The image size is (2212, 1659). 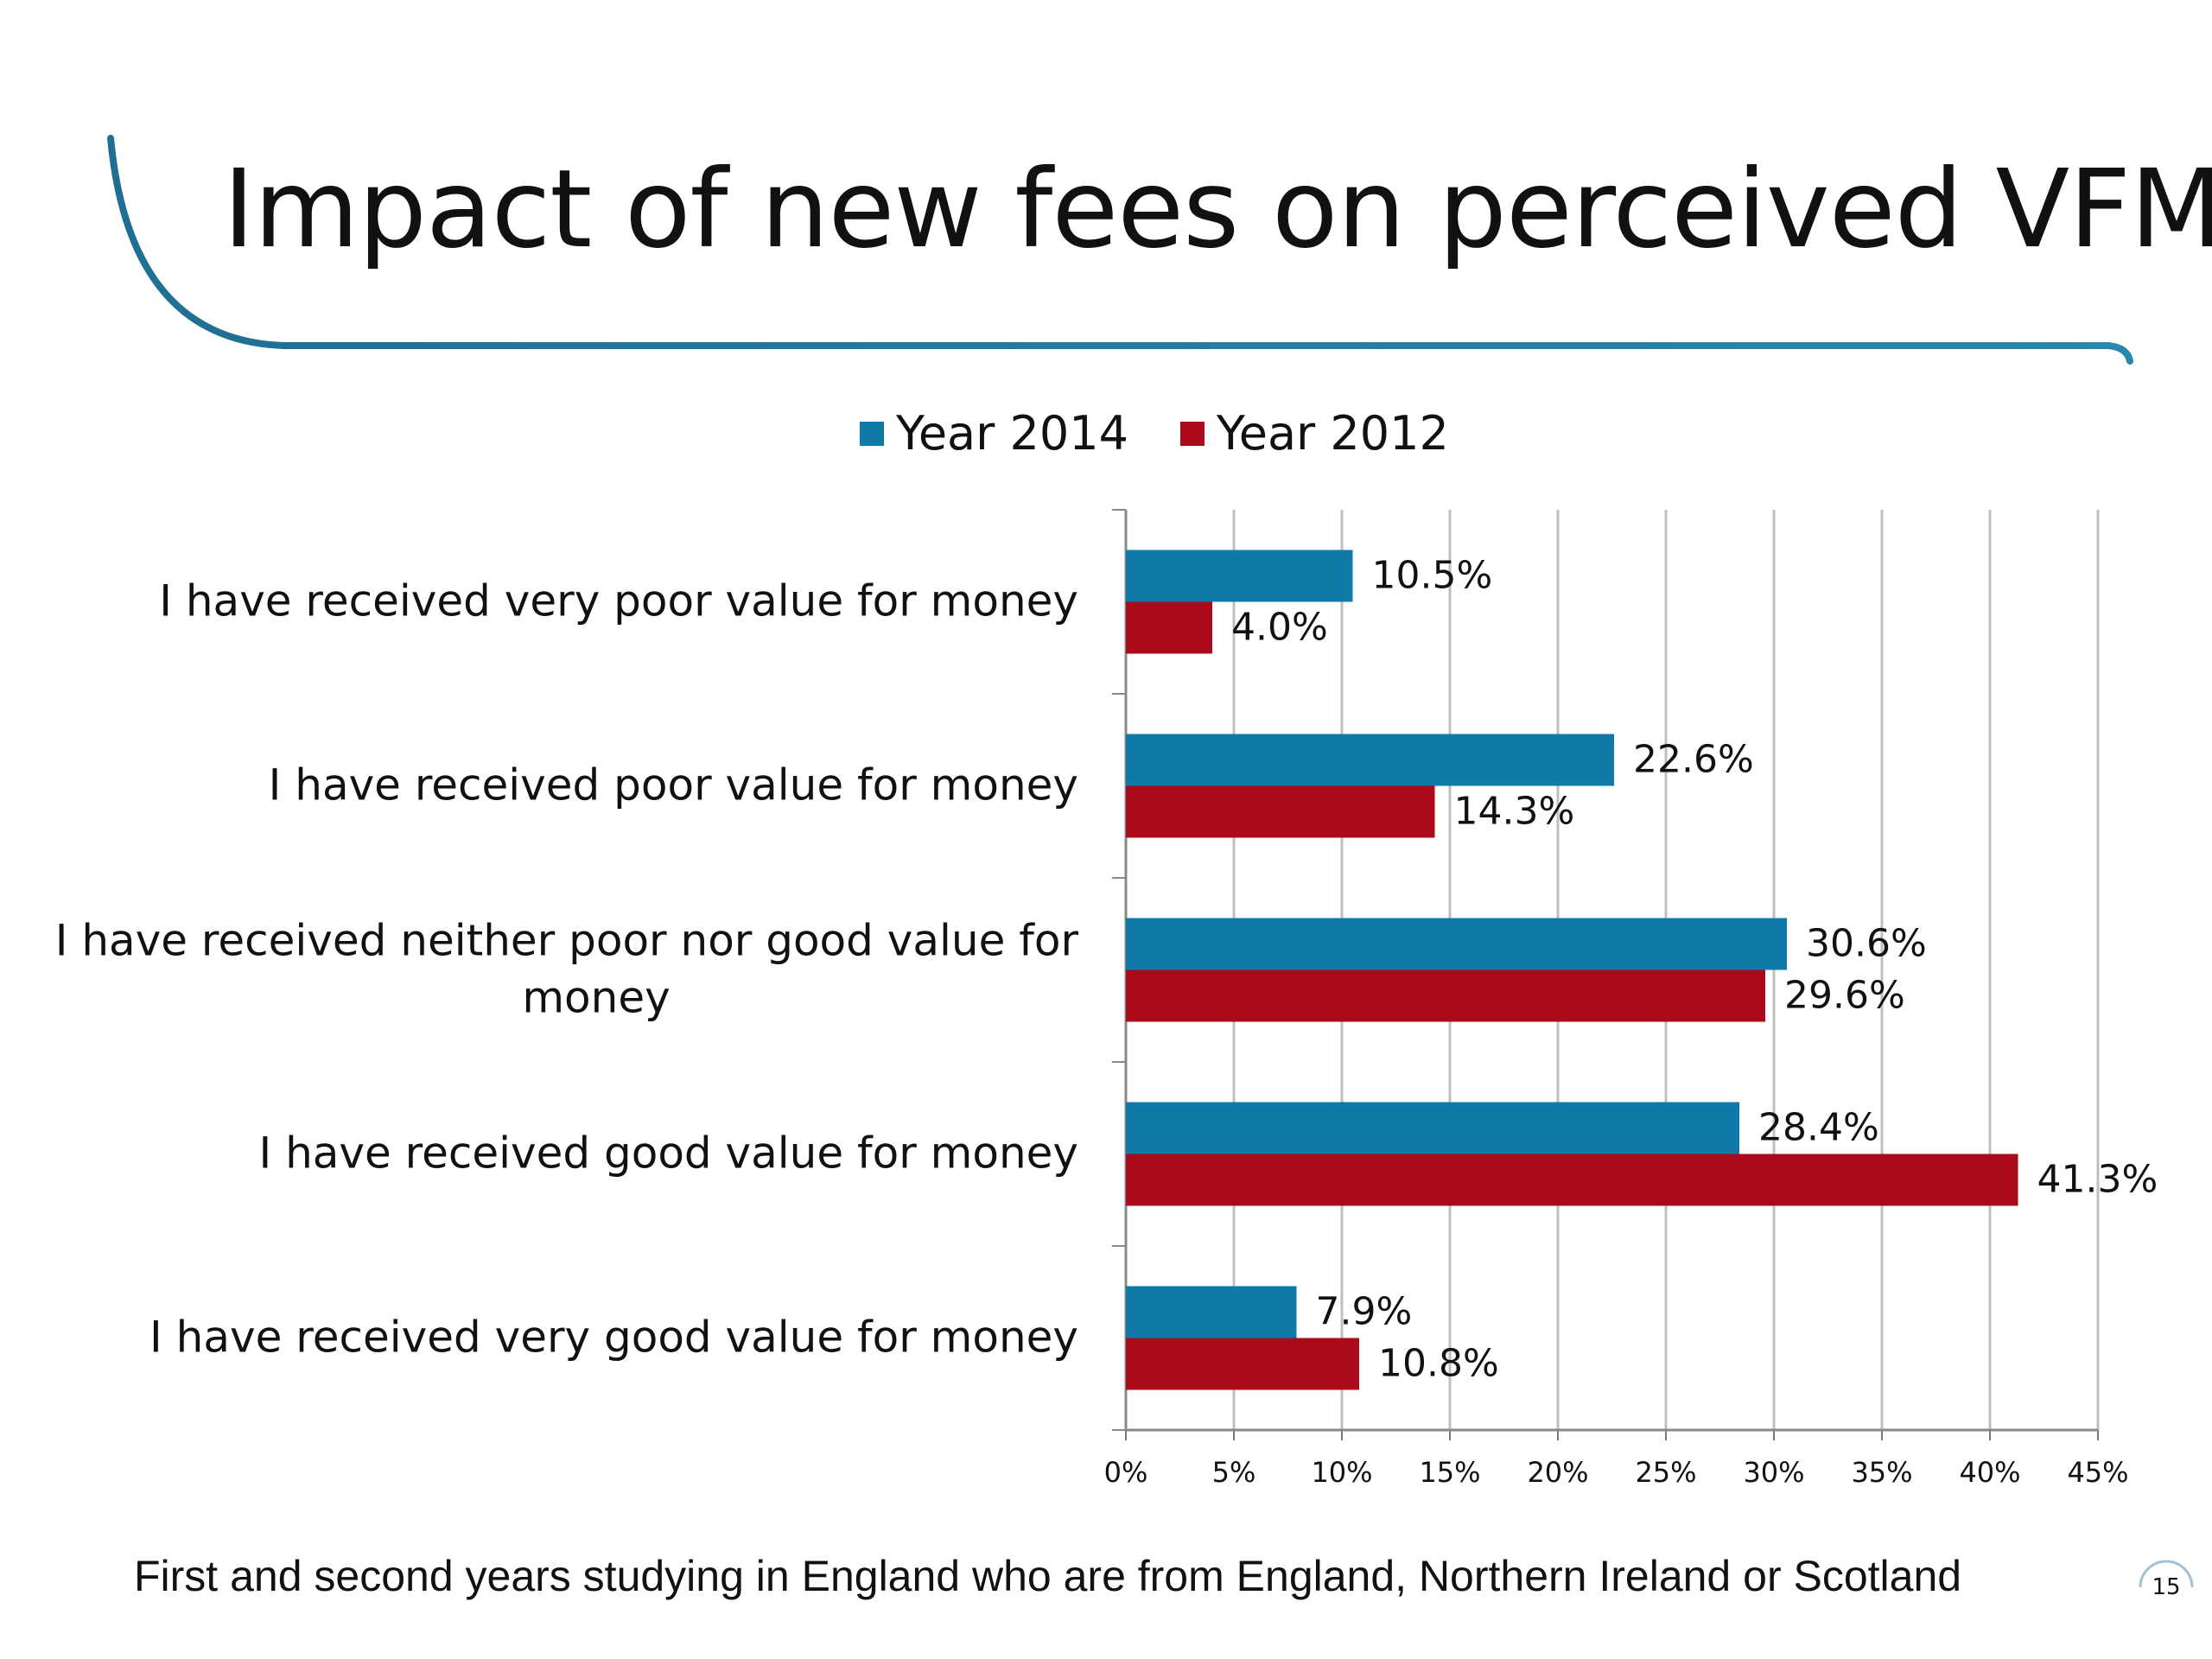 What do you see at coordinates (1012, 433) in the screenshot?
I see `legend-label-2014: Year 2014` at bounding box center [1012, 433].